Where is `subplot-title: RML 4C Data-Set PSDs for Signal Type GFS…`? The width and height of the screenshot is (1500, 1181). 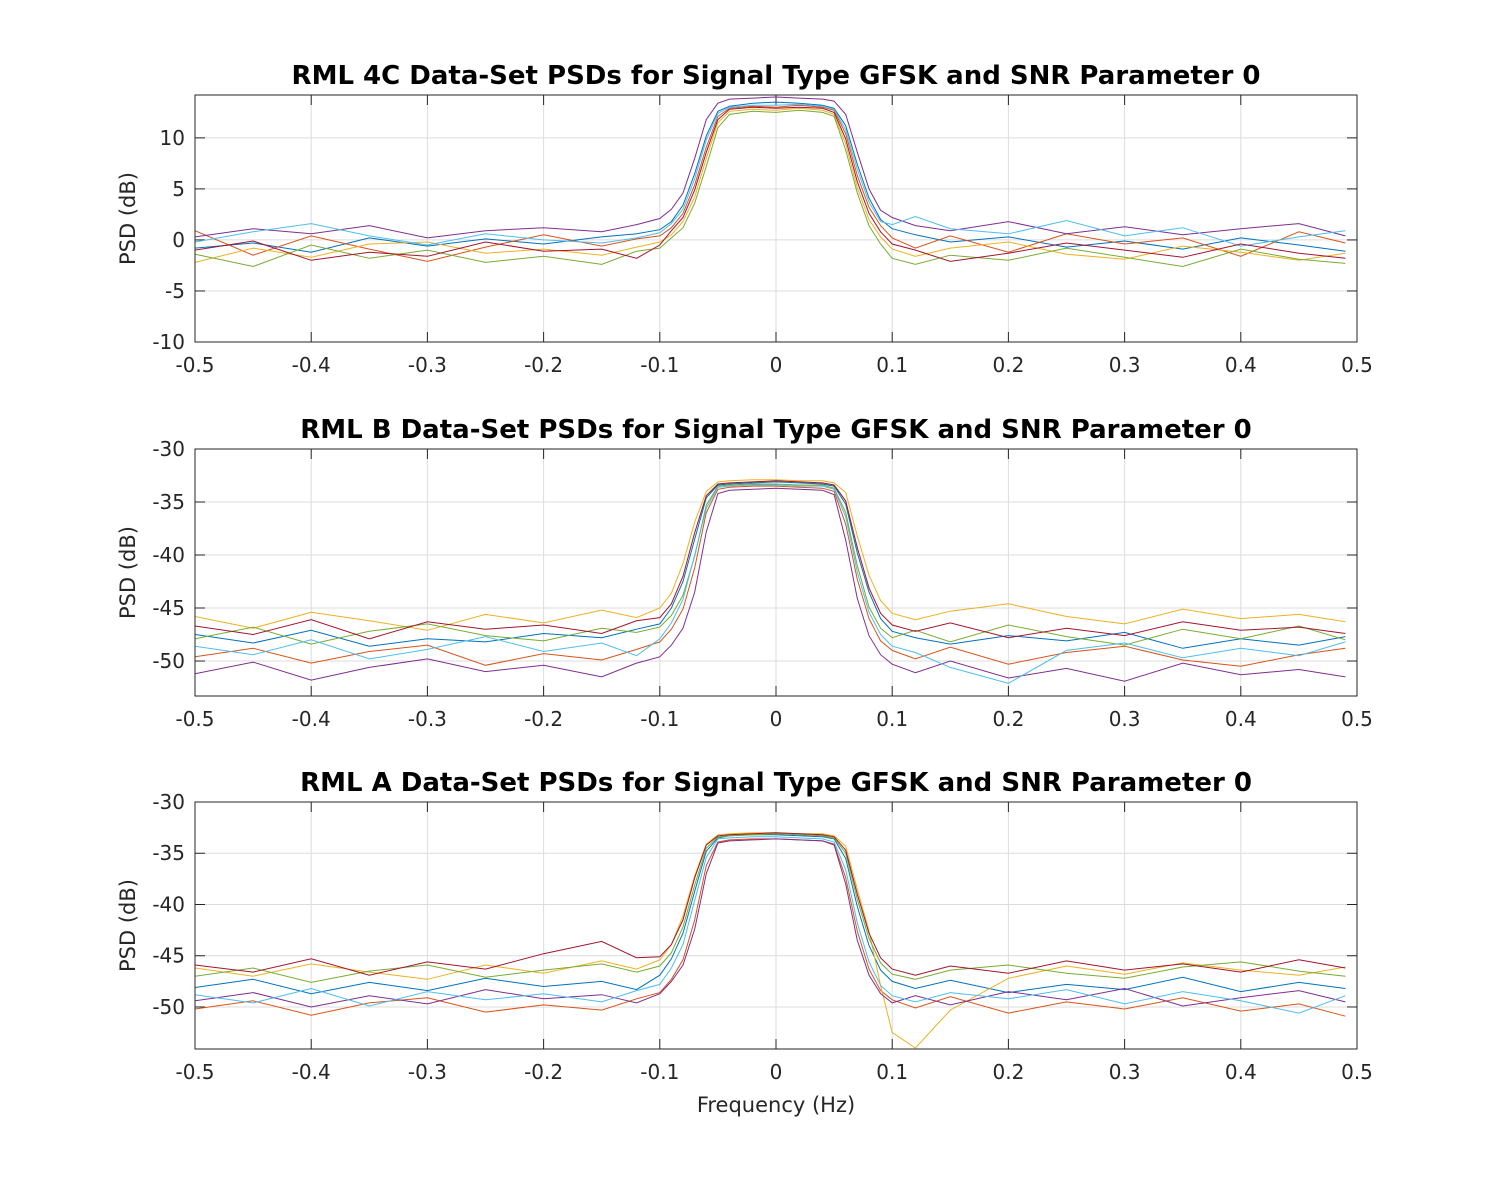 subplot-title: RML 4C Data-Set PSDs for Signal Type GFS… is located at coordinates (776, 76).